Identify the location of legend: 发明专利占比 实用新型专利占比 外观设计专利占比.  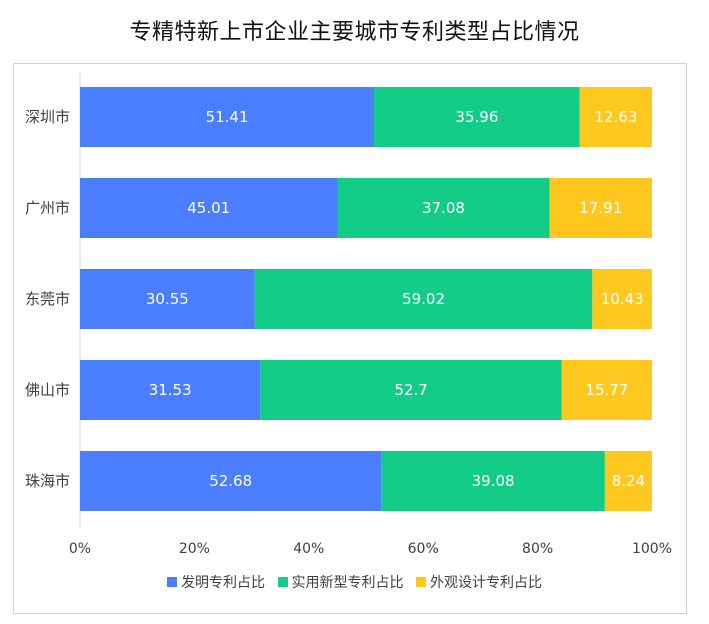
(354, 582).